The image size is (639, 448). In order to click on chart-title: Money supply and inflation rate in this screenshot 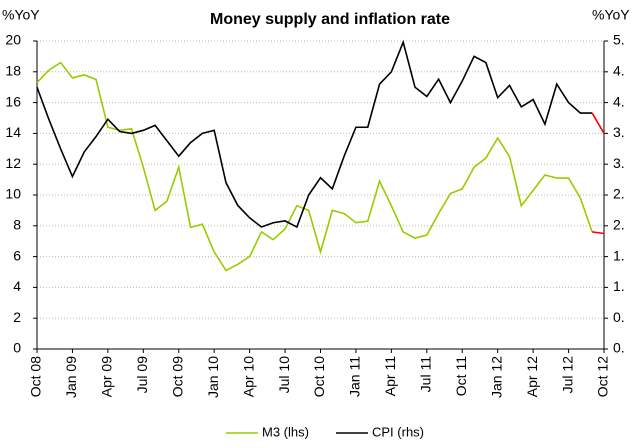, I will do `click(330, 19)`.